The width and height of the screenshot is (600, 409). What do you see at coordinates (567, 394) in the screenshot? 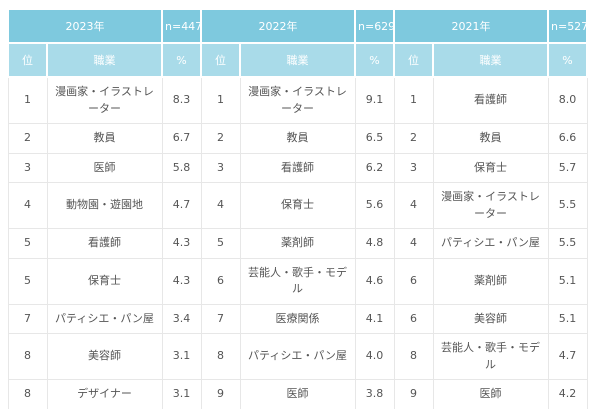
I see `cell-pct: 4.2` at bounding box center [567, 394].